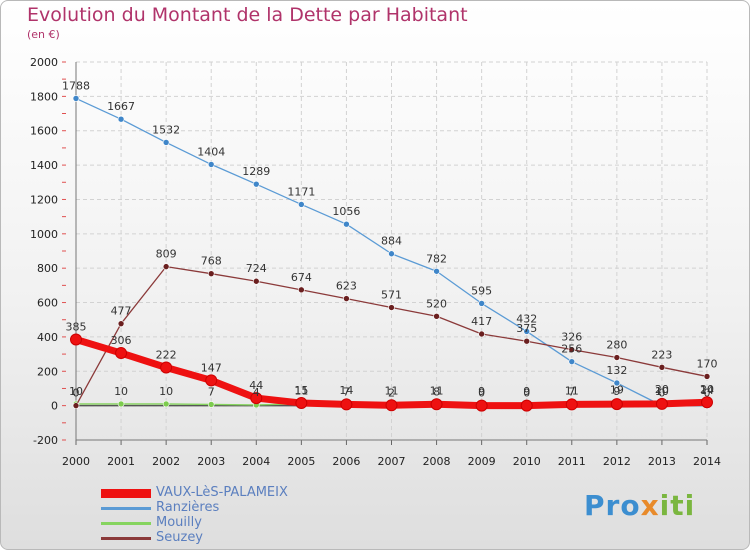 This screenshot has width=750, height=550. I want to click on data-label-vaux-l-s-palameix: 9, so click(616, 391).